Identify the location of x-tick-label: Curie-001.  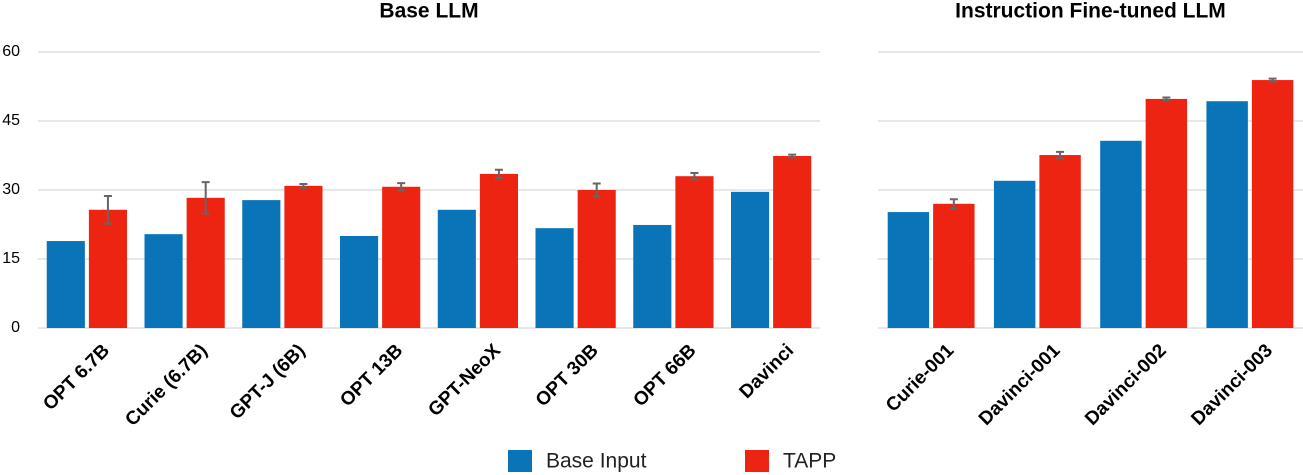
(920, 378).